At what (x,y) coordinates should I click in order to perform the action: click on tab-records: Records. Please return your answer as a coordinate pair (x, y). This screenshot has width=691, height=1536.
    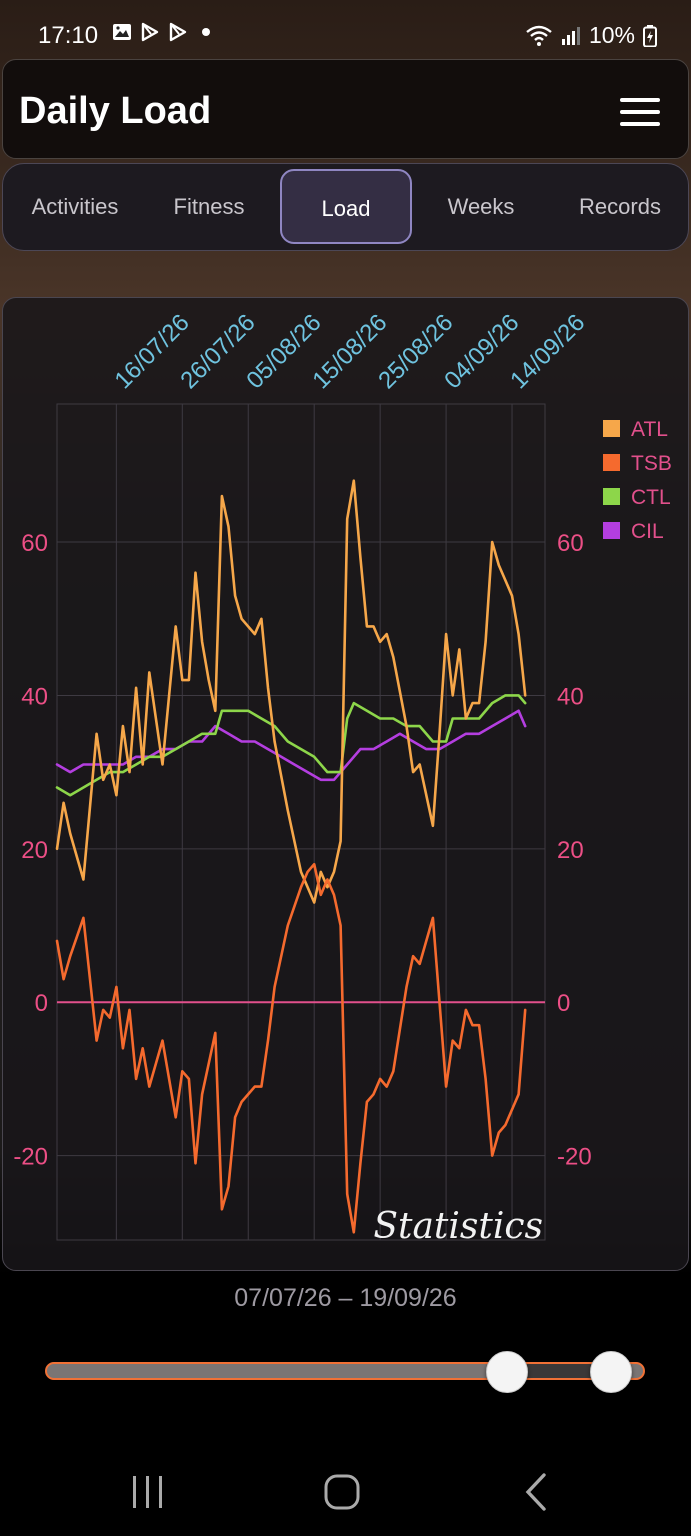
    Looking at the image, I should click on (620, 206).